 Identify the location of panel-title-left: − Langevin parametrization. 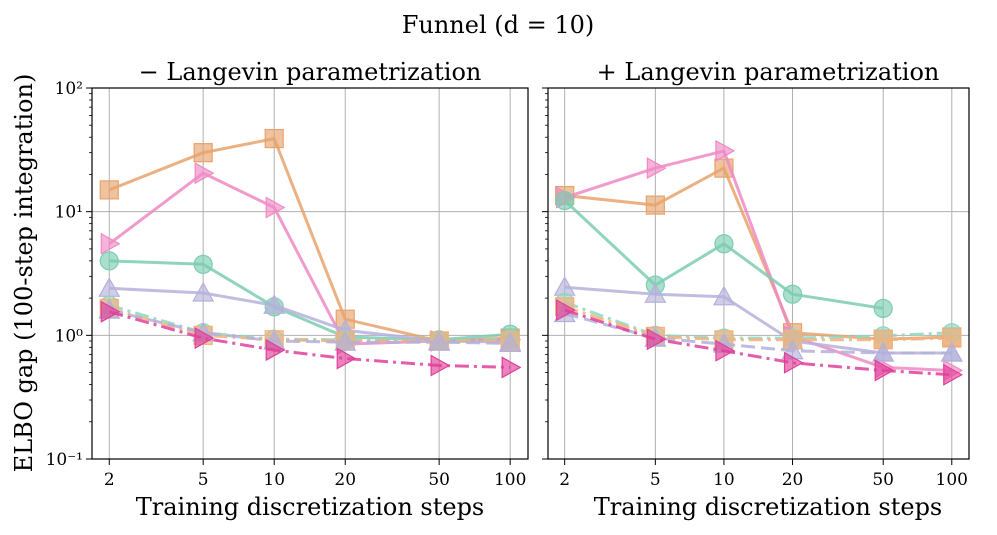
(310, 72).